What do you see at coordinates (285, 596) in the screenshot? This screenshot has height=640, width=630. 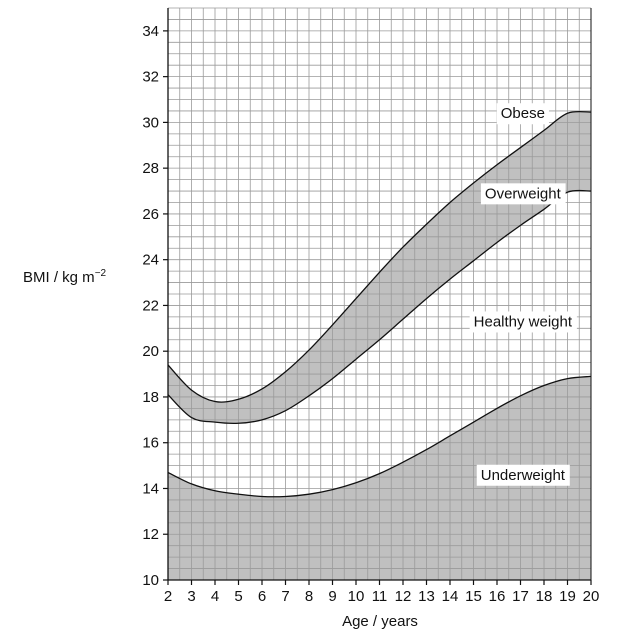 I see `x-tick-label: 7` at bounding box center [285, 596].